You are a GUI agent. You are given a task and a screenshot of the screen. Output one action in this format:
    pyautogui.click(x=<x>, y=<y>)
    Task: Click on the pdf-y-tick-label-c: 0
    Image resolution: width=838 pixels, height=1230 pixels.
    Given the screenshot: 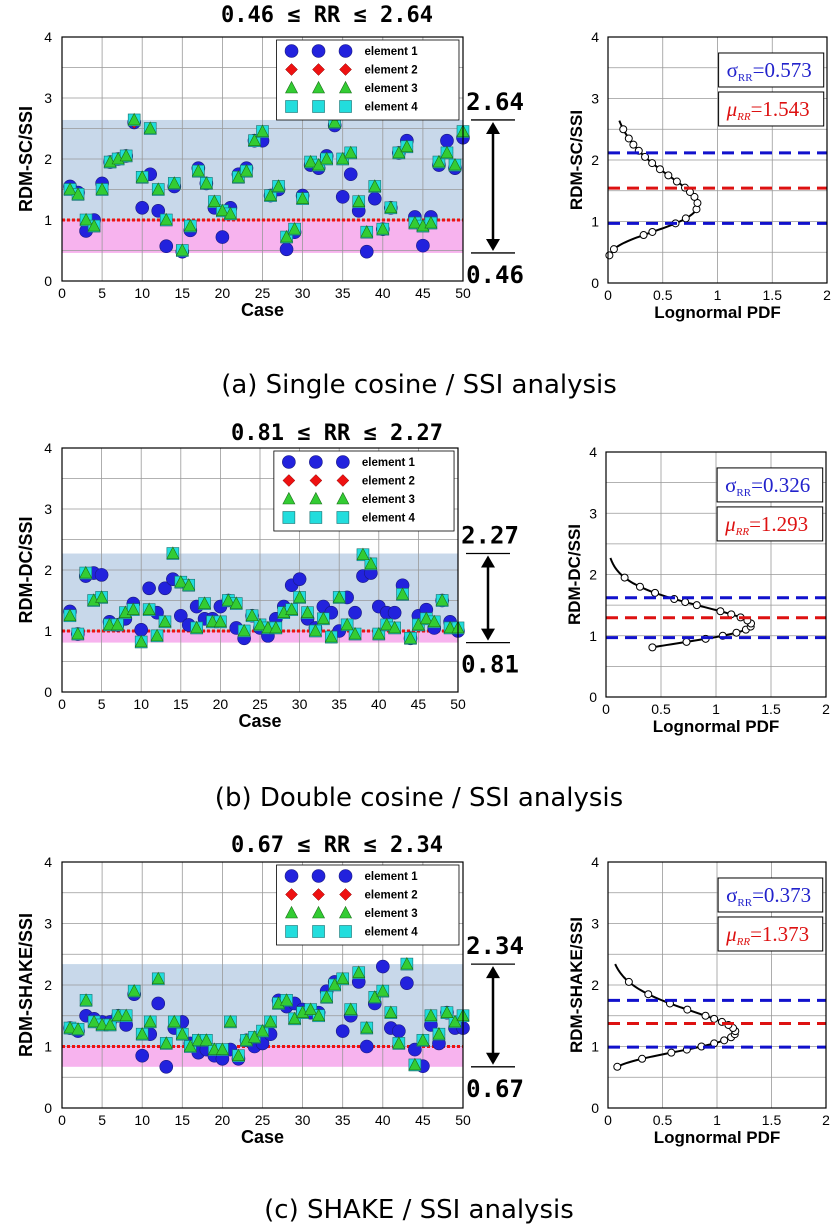 What is the action you would take?
    pyautogui.click(x=595, y=1108)
    